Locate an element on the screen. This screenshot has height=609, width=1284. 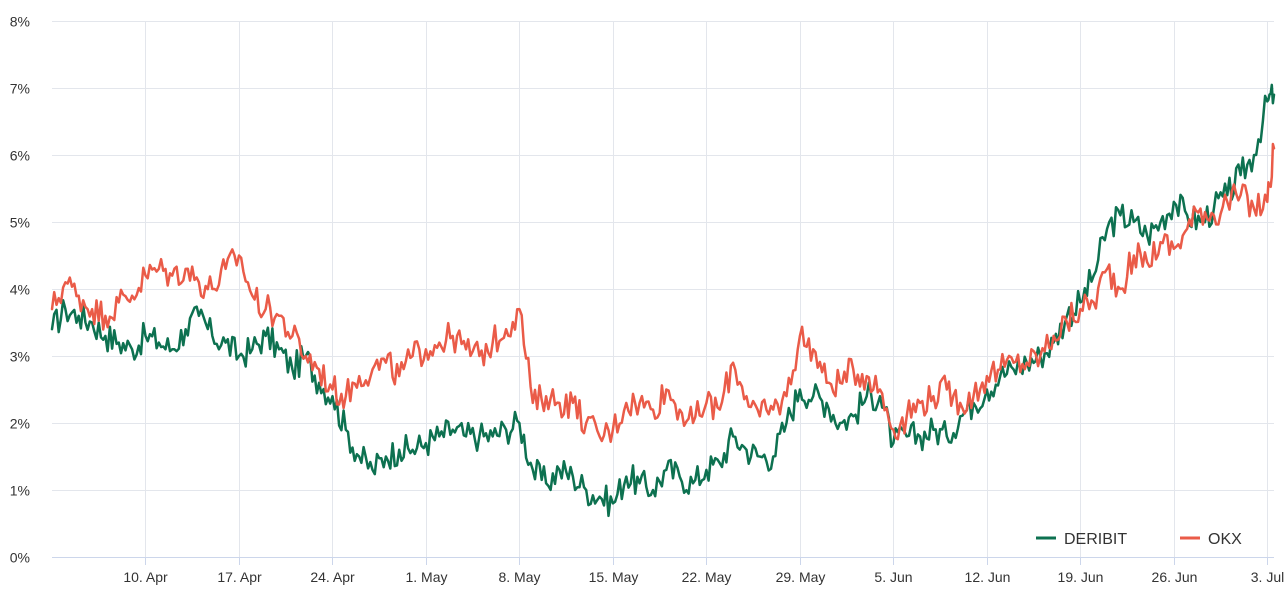
y-tick-label: 2% is located at coordinates (20, 424).